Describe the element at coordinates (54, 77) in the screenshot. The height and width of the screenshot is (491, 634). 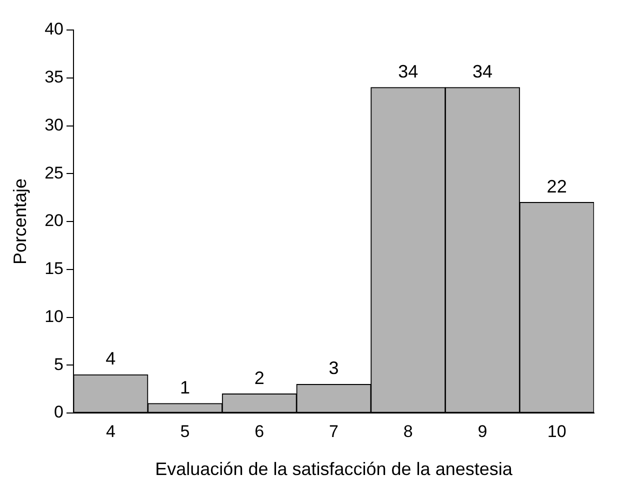
I see `y-tick-label: 35` at that location.